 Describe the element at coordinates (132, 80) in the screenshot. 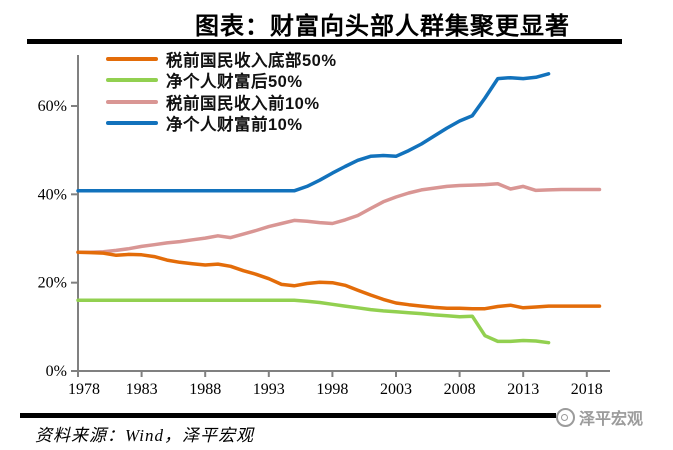

I see `legend-swatch-green` at that location.